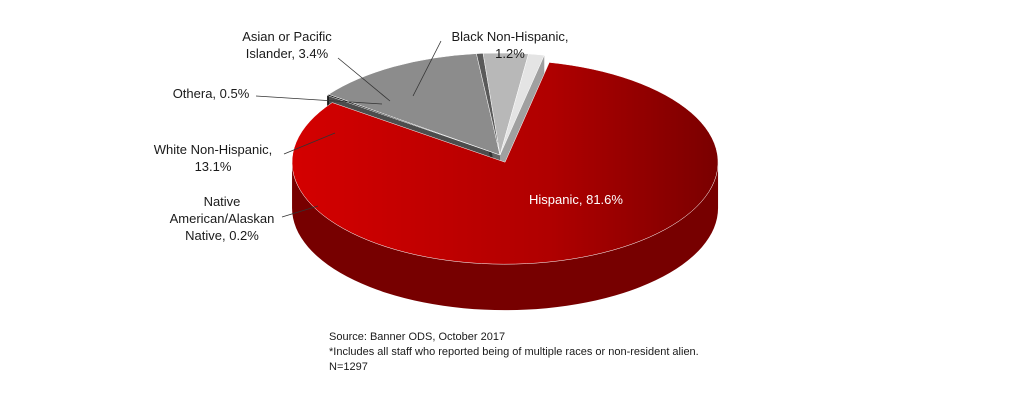  I want to click on leader-line-asian-or-pacific-islander, so click(364, 79).